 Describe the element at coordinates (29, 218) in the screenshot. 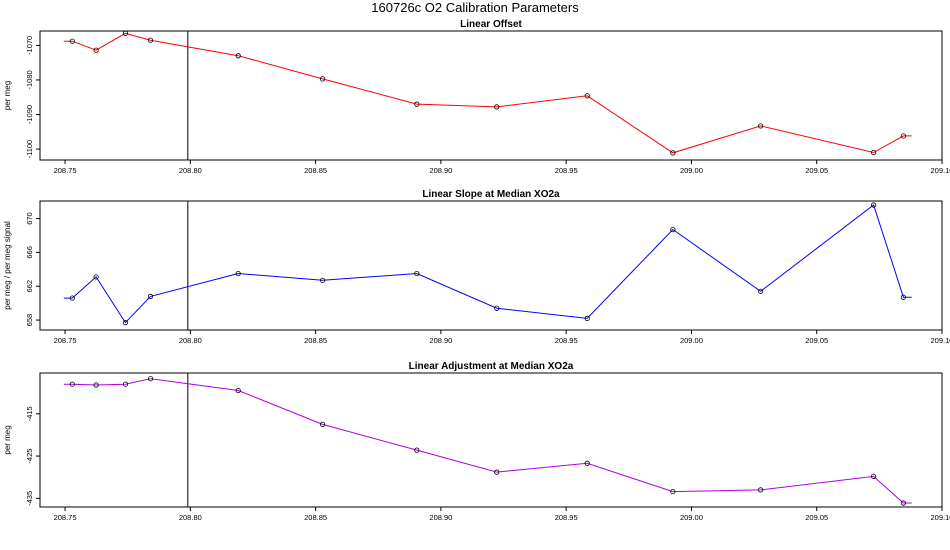

I see `y-tick-label: 670` at that location.